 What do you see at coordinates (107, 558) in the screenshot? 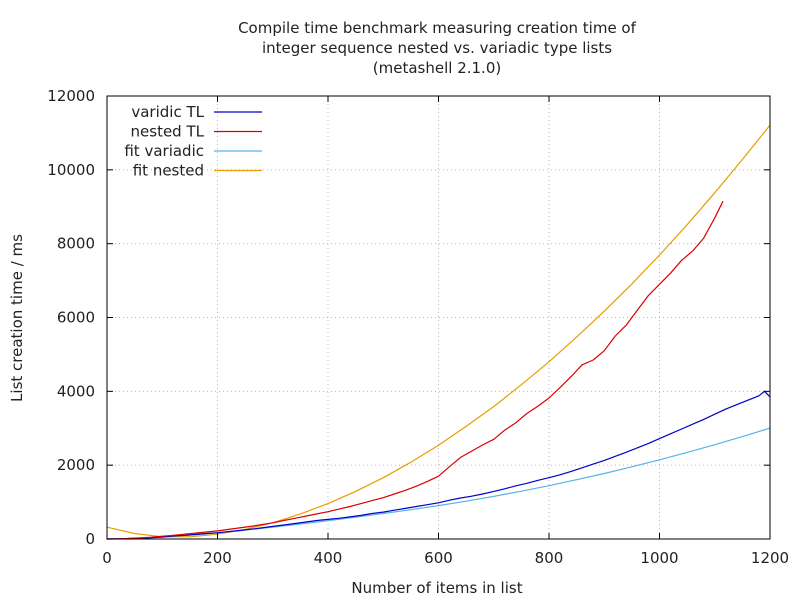
I see `x-tick-label: 0` at bounding box center [107, 558].